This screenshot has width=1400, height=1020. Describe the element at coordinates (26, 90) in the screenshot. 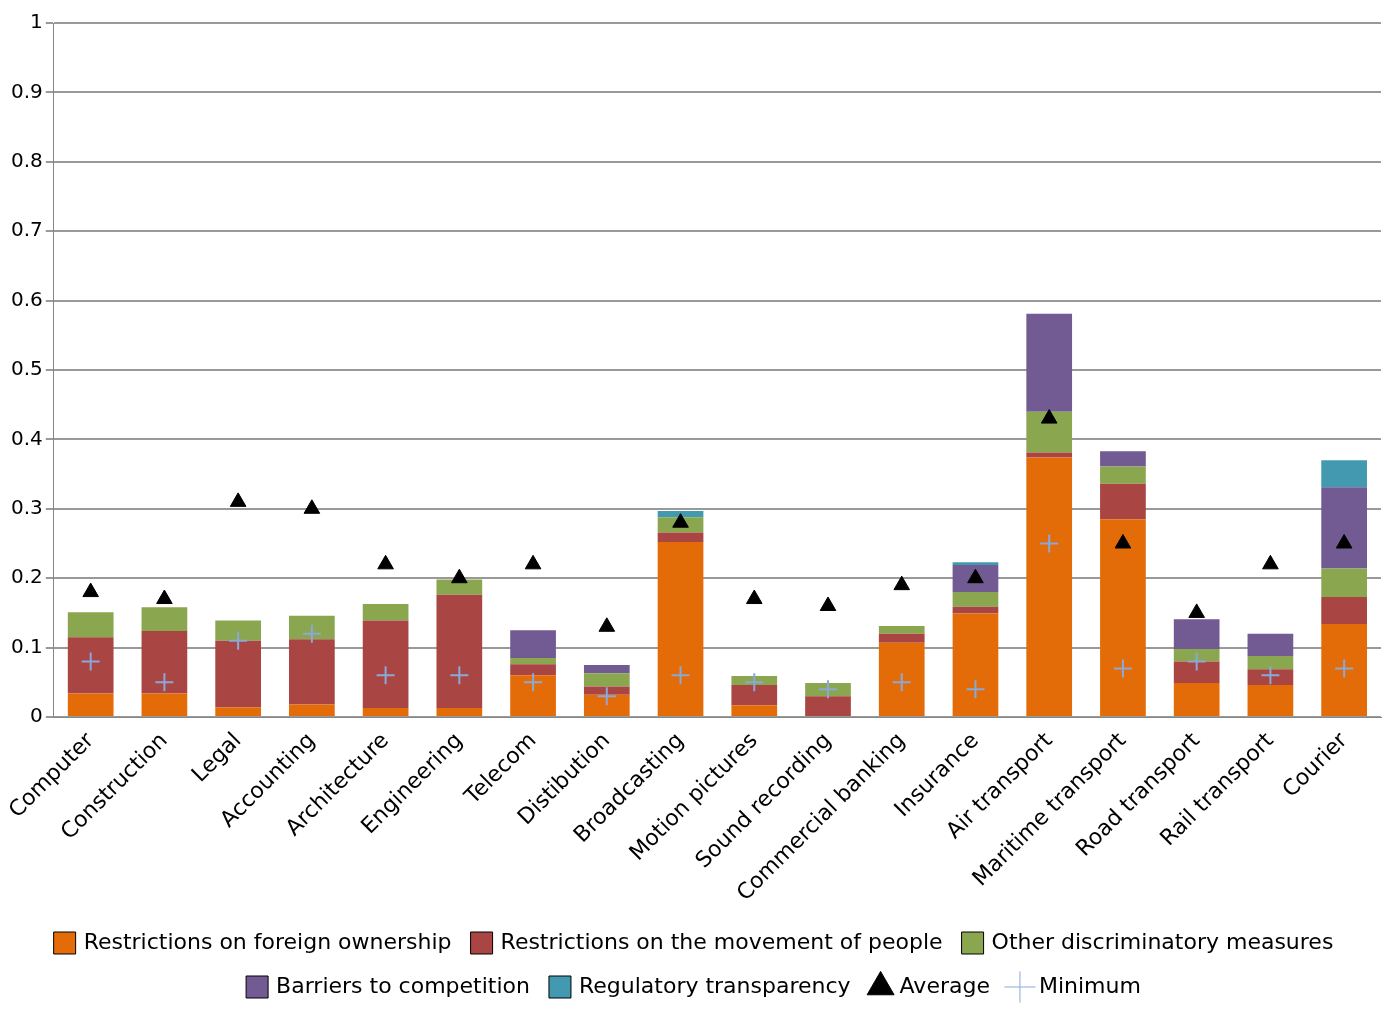

I see `y-tick-label: 0.9` at that location.